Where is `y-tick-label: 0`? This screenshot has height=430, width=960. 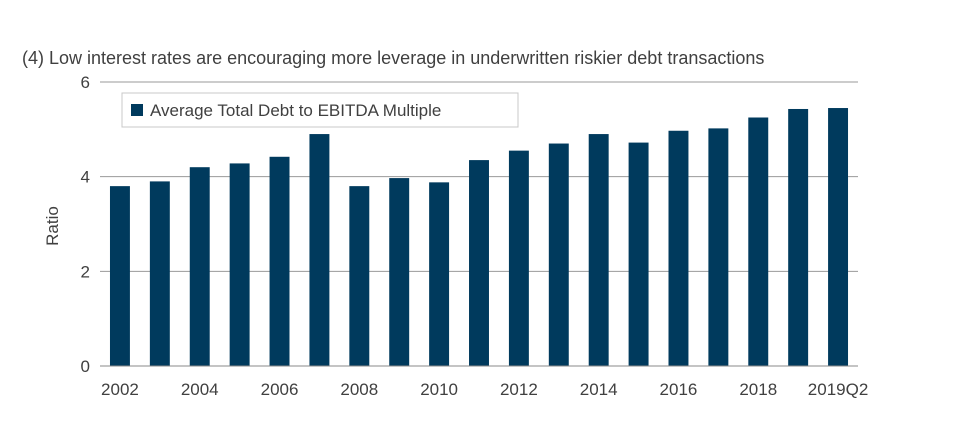 y-tick-label: 0 is located at coordinates (85, 366).